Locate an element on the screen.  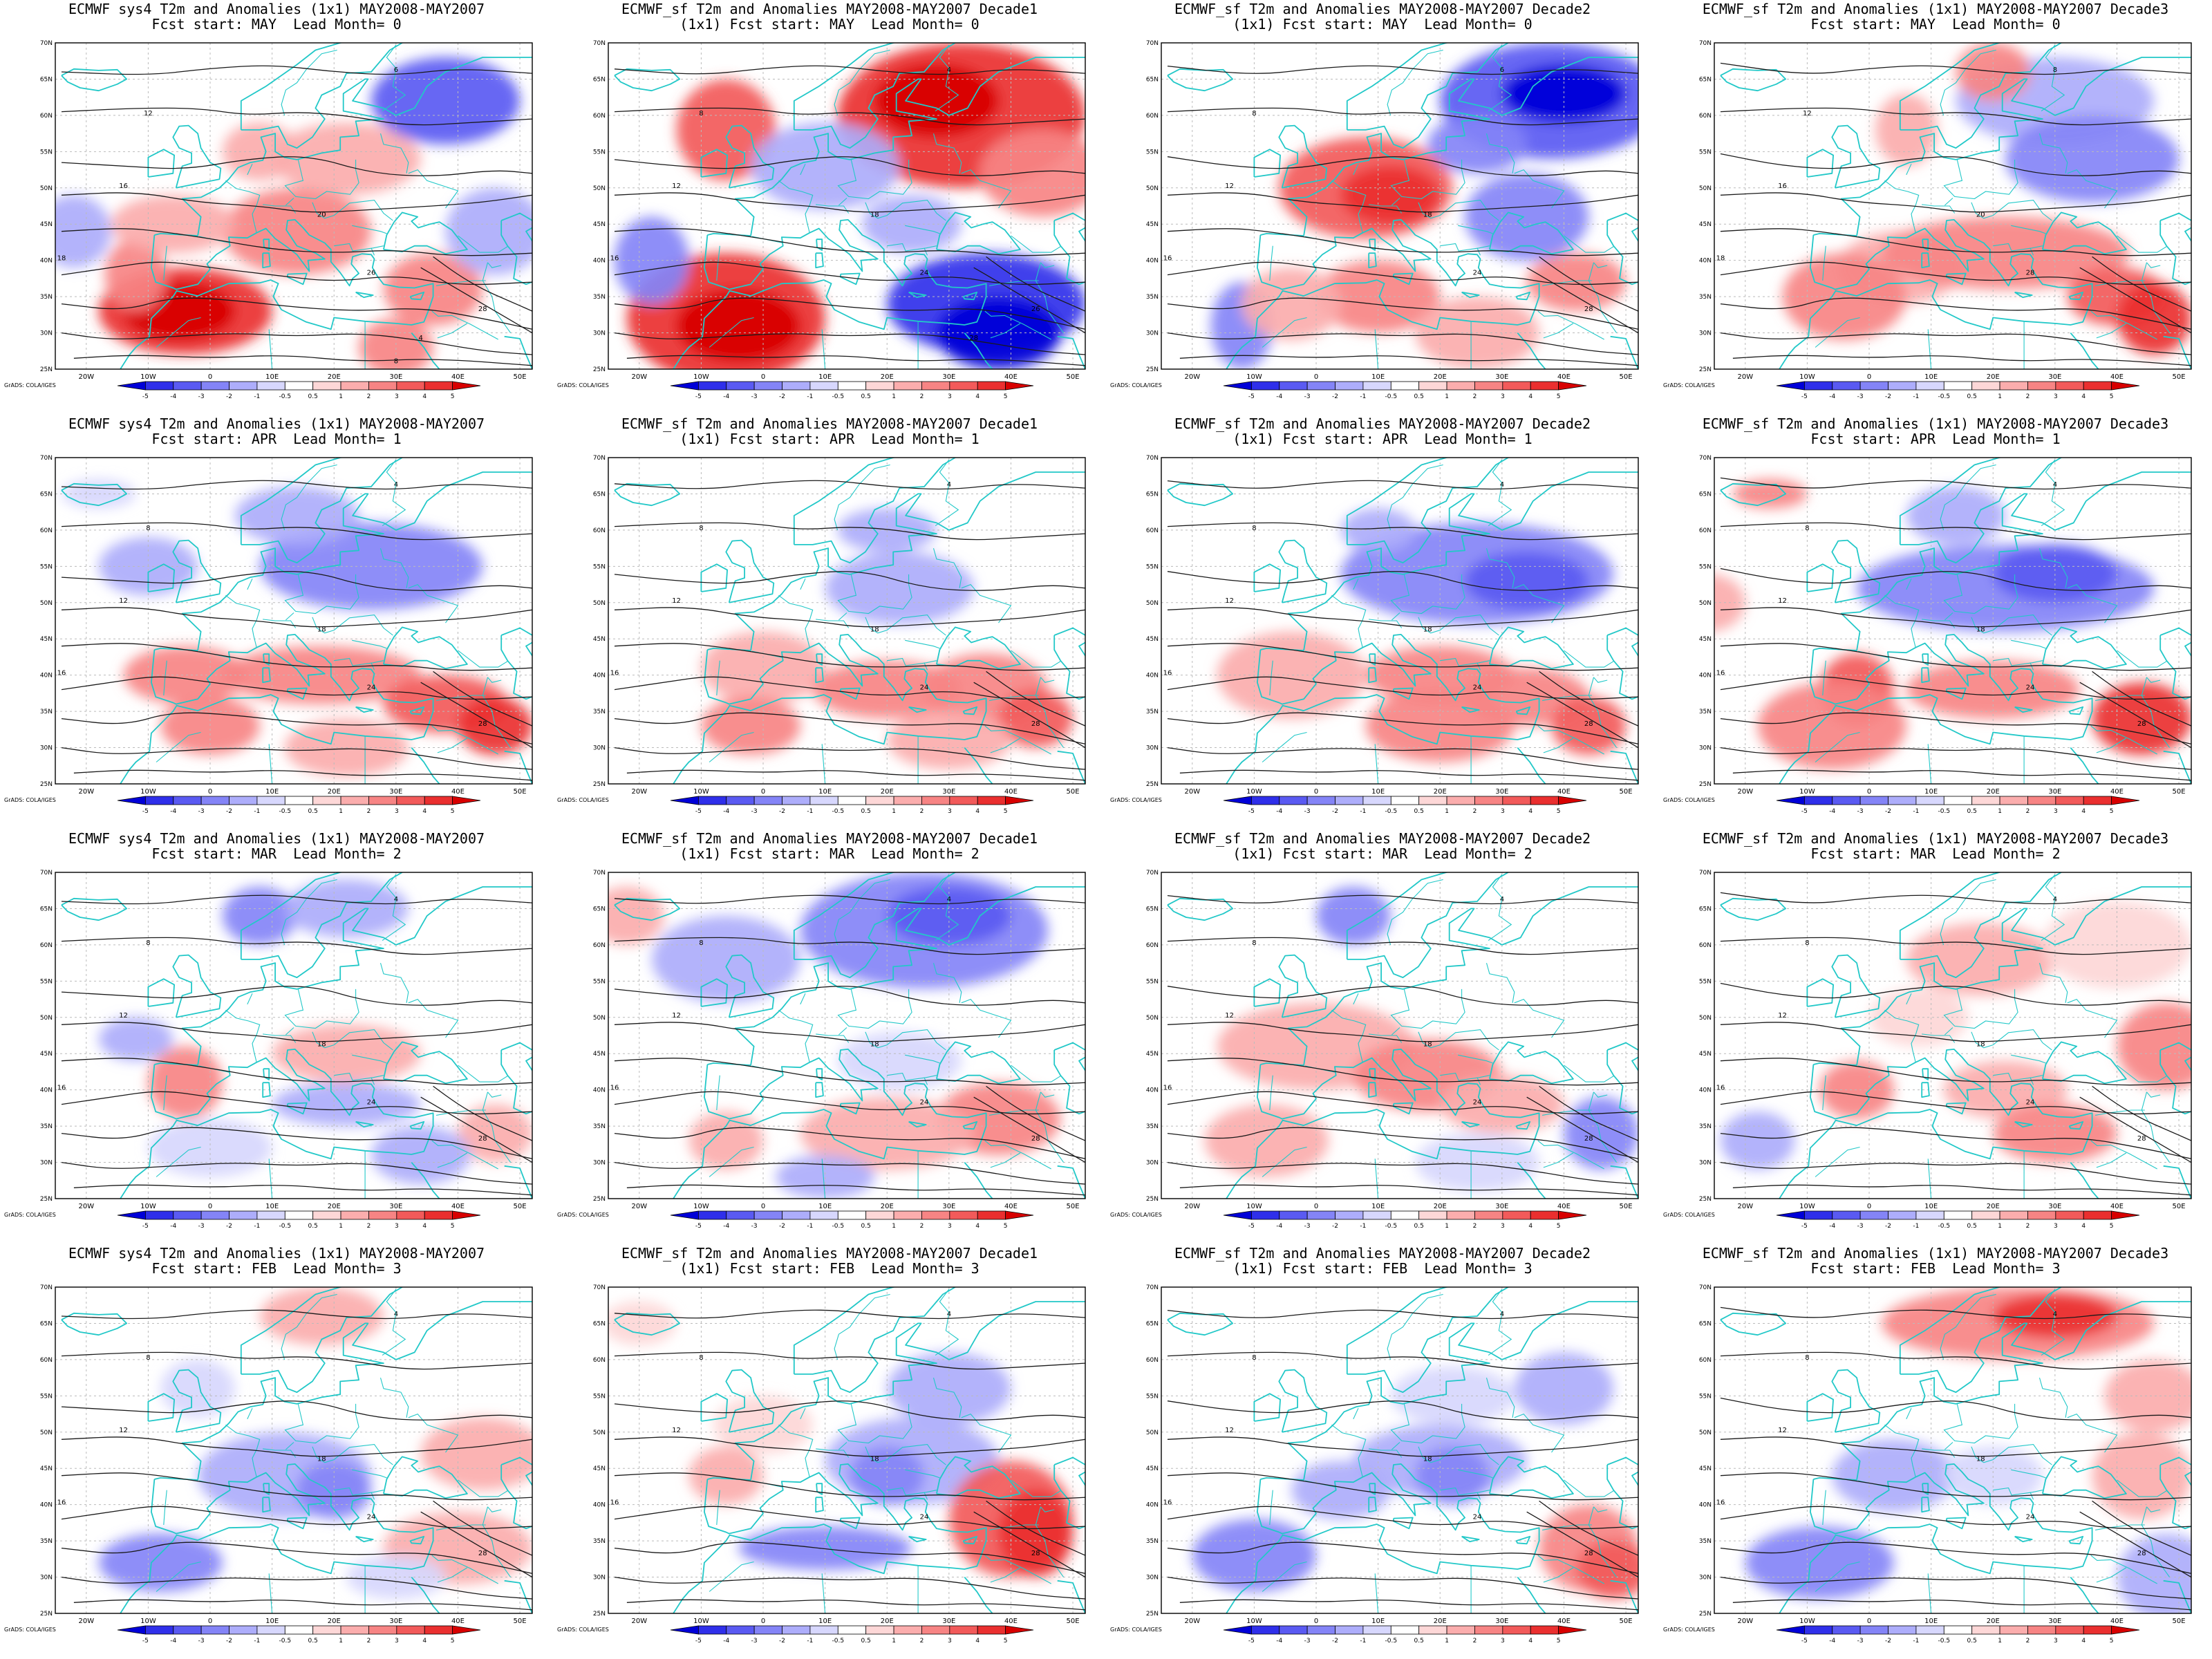
panel-title-line2: (1x1) Fcst start: MAR Lead Month= 2 is located at coordinates (829, 854).